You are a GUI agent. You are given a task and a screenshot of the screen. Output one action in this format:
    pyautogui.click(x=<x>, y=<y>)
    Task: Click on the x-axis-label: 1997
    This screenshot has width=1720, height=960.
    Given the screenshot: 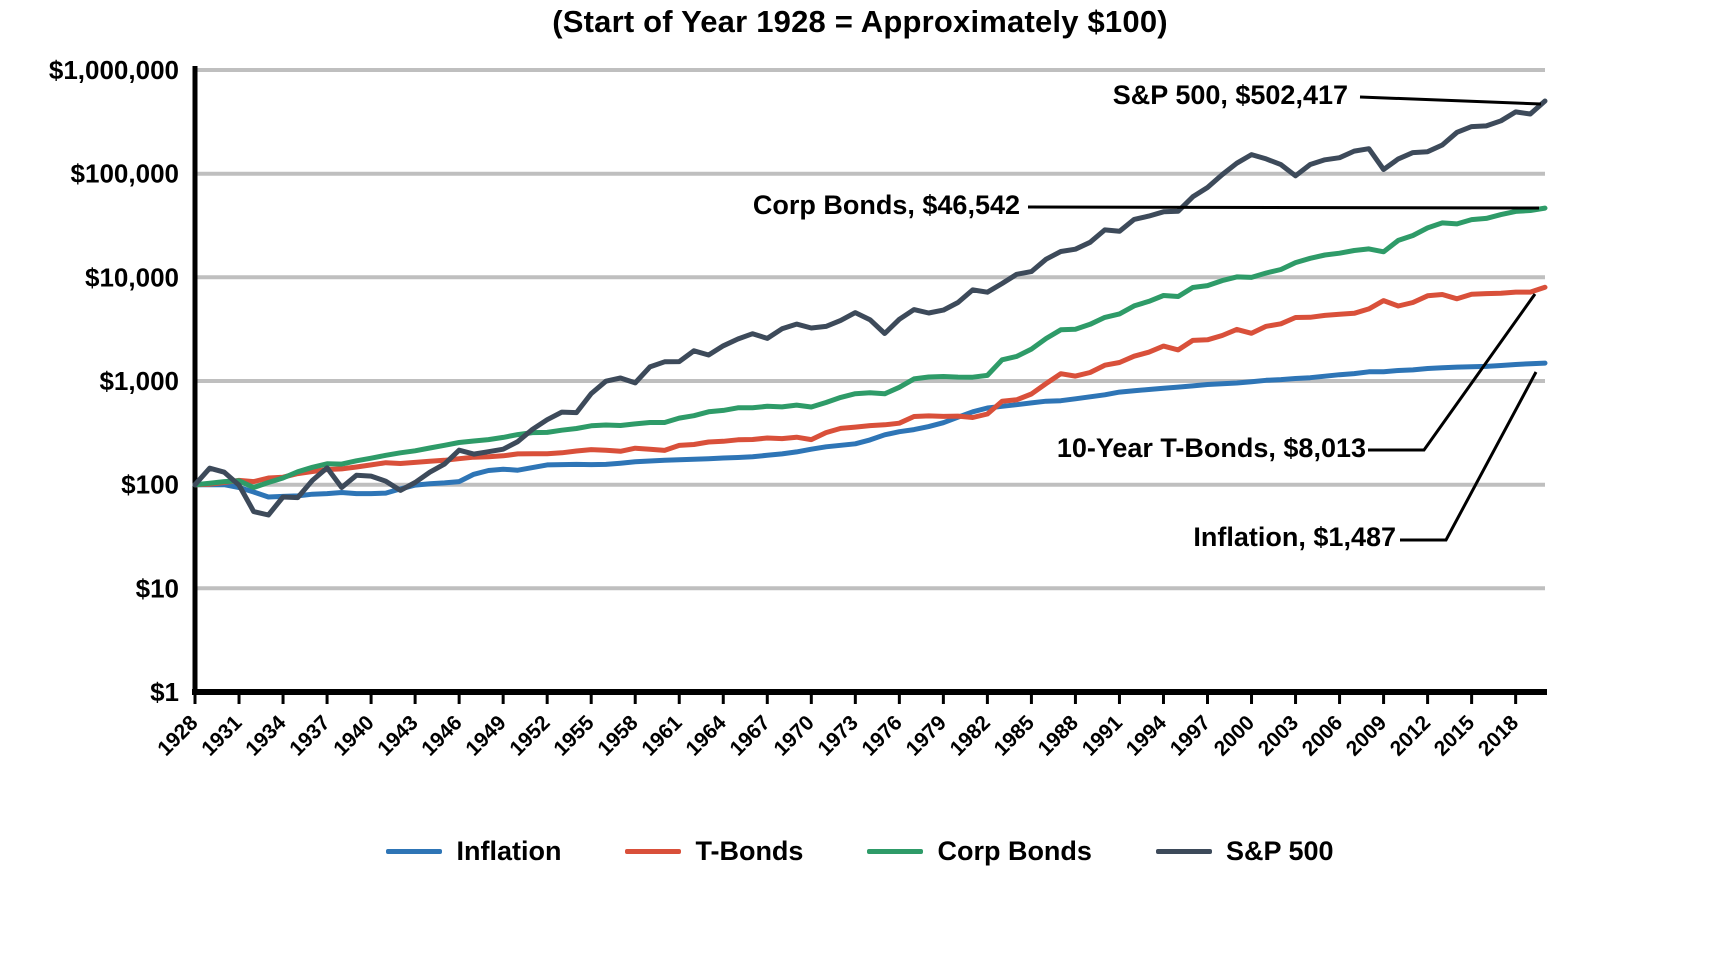 What is the action you would take?
    pyautogui.click(x=1190, y=735)
    